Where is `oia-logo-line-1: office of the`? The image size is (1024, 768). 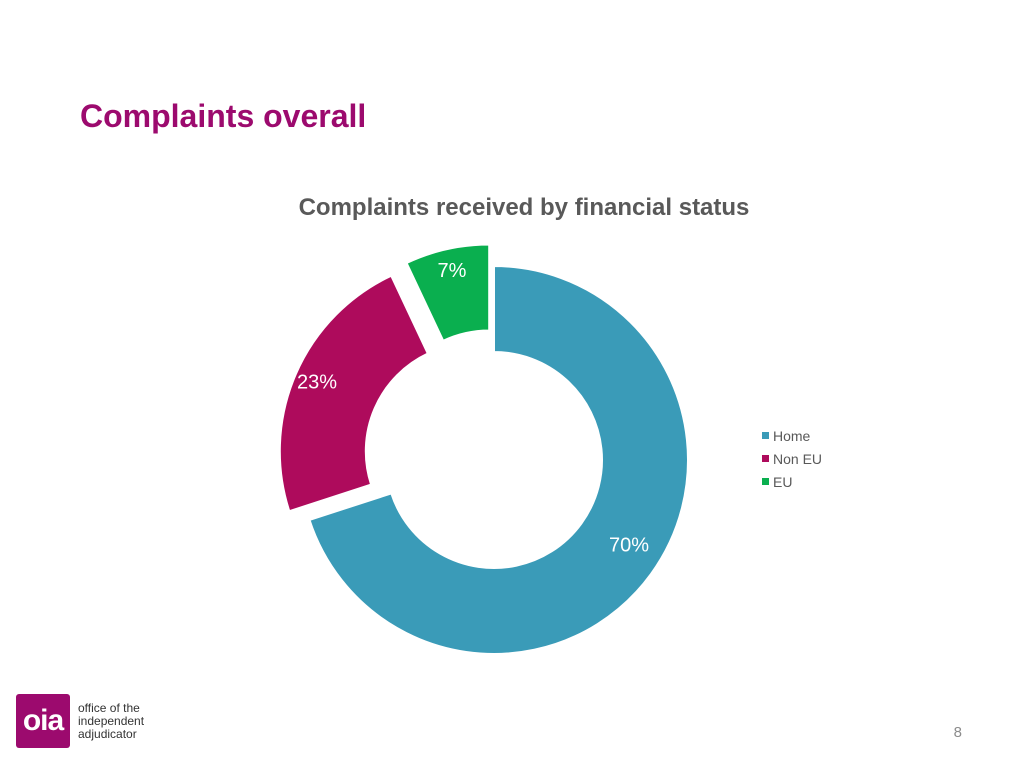 oia-logo-line-1: office of the is located at coordinates (109, 707).